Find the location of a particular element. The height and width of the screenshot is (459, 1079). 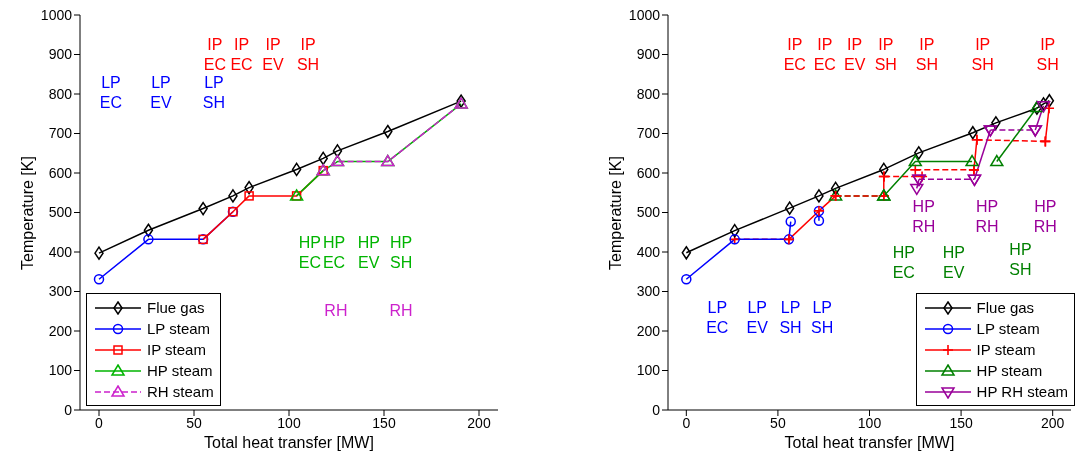

legend-label: RH steam is located at coordinates (180, 391).